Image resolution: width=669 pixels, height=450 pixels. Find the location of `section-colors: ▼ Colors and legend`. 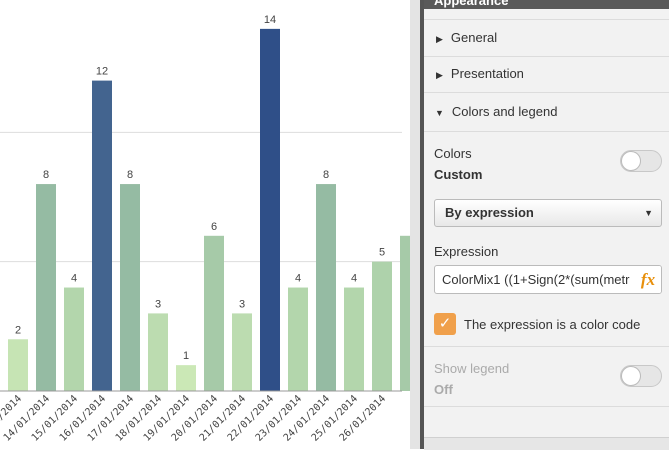

section-colors: ▼ Colors and legend is located at coordinates (546, 112).